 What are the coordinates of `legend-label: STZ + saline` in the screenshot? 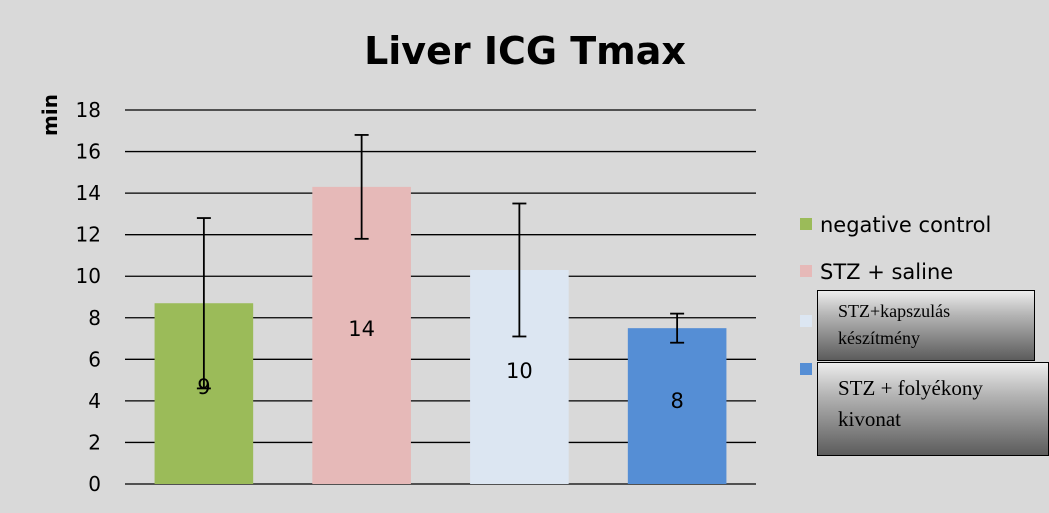 It's located at (886, 272).